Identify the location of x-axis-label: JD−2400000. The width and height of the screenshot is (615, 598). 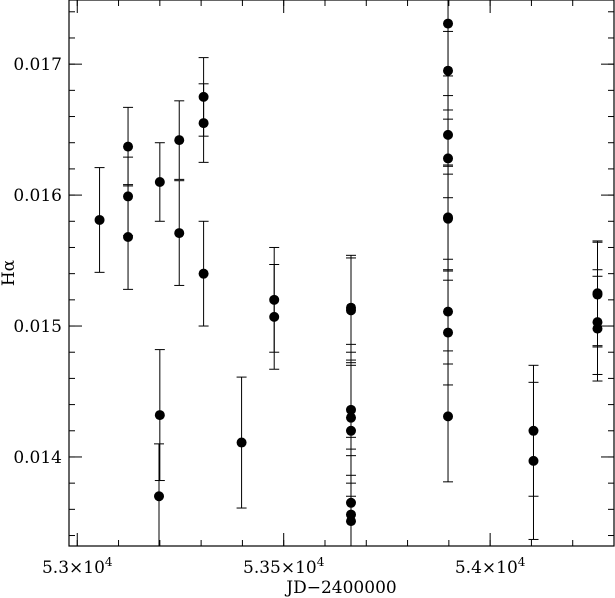
(340, 588).